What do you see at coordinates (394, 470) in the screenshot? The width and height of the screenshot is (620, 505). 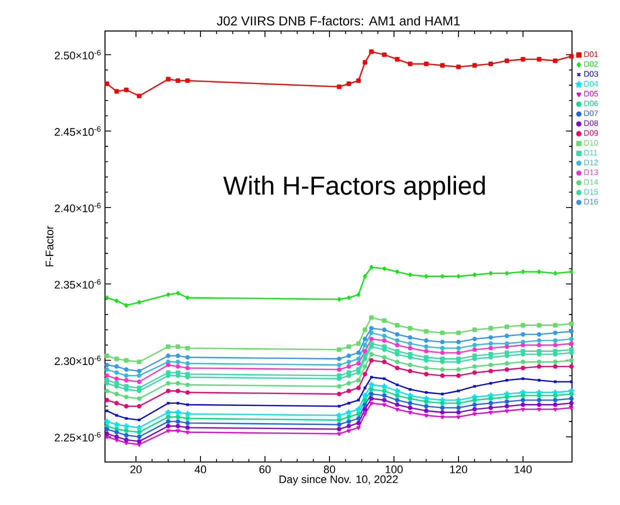 I see `x-tick-label: 100` at bounding box center [394, 470].